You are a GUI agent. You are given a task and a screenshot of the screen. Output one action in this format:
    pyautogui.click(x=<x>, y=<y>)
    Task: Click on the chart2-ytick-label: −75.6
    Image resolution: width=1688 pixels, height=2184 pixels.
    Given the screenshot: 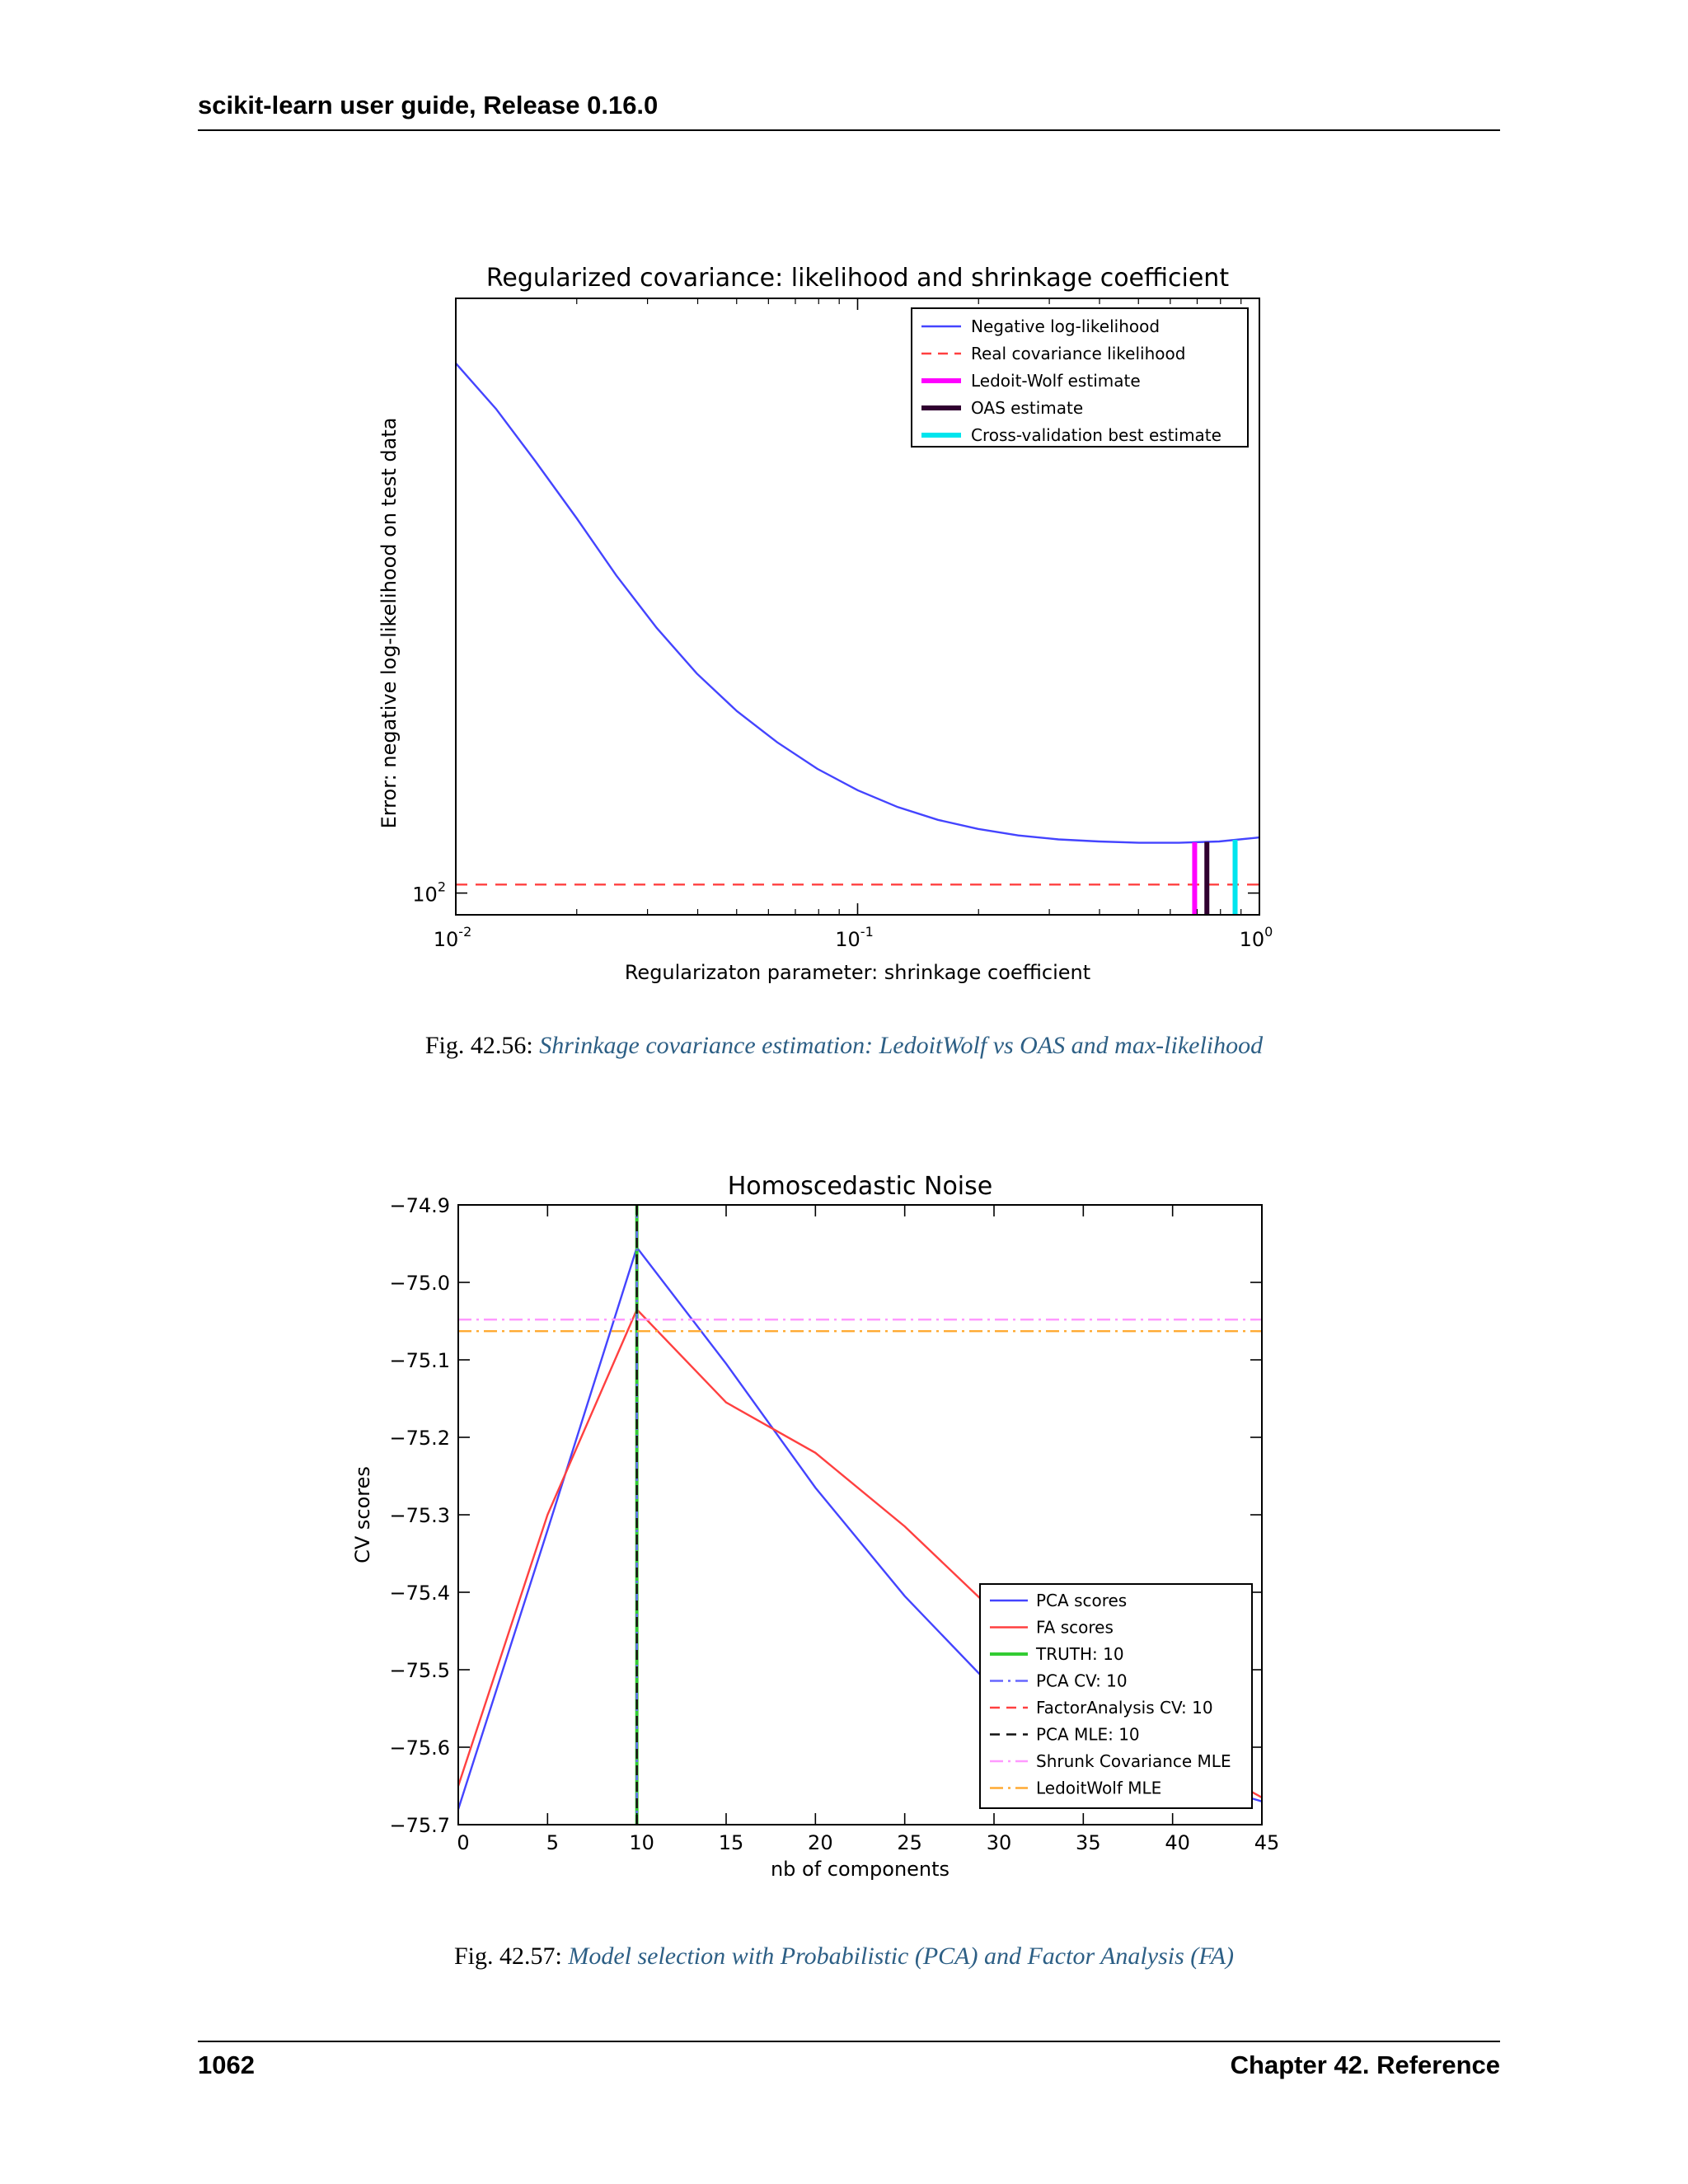 What is the action you would take?
    pyautogui.click(x=419, y=1748)
    